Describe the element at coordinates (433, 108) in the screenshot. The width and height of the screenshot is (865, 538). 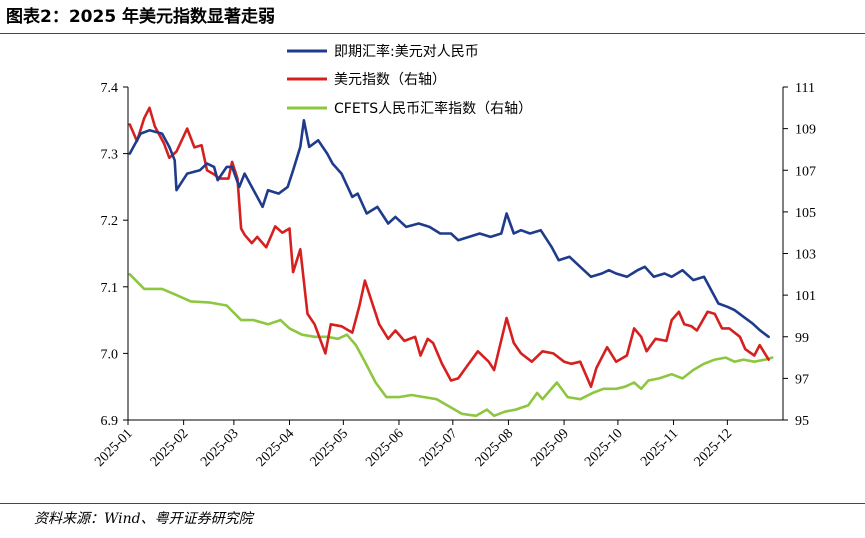
I see `legend-label-2: CFETS人民币汇率指数（右轴）` at that location.